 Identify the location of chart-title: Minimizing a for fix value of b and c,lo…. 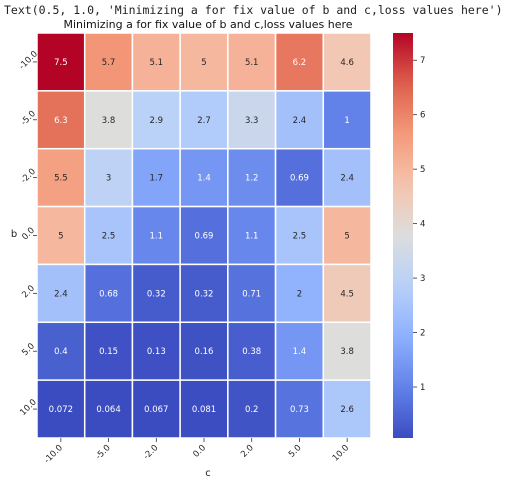
(207, 24).